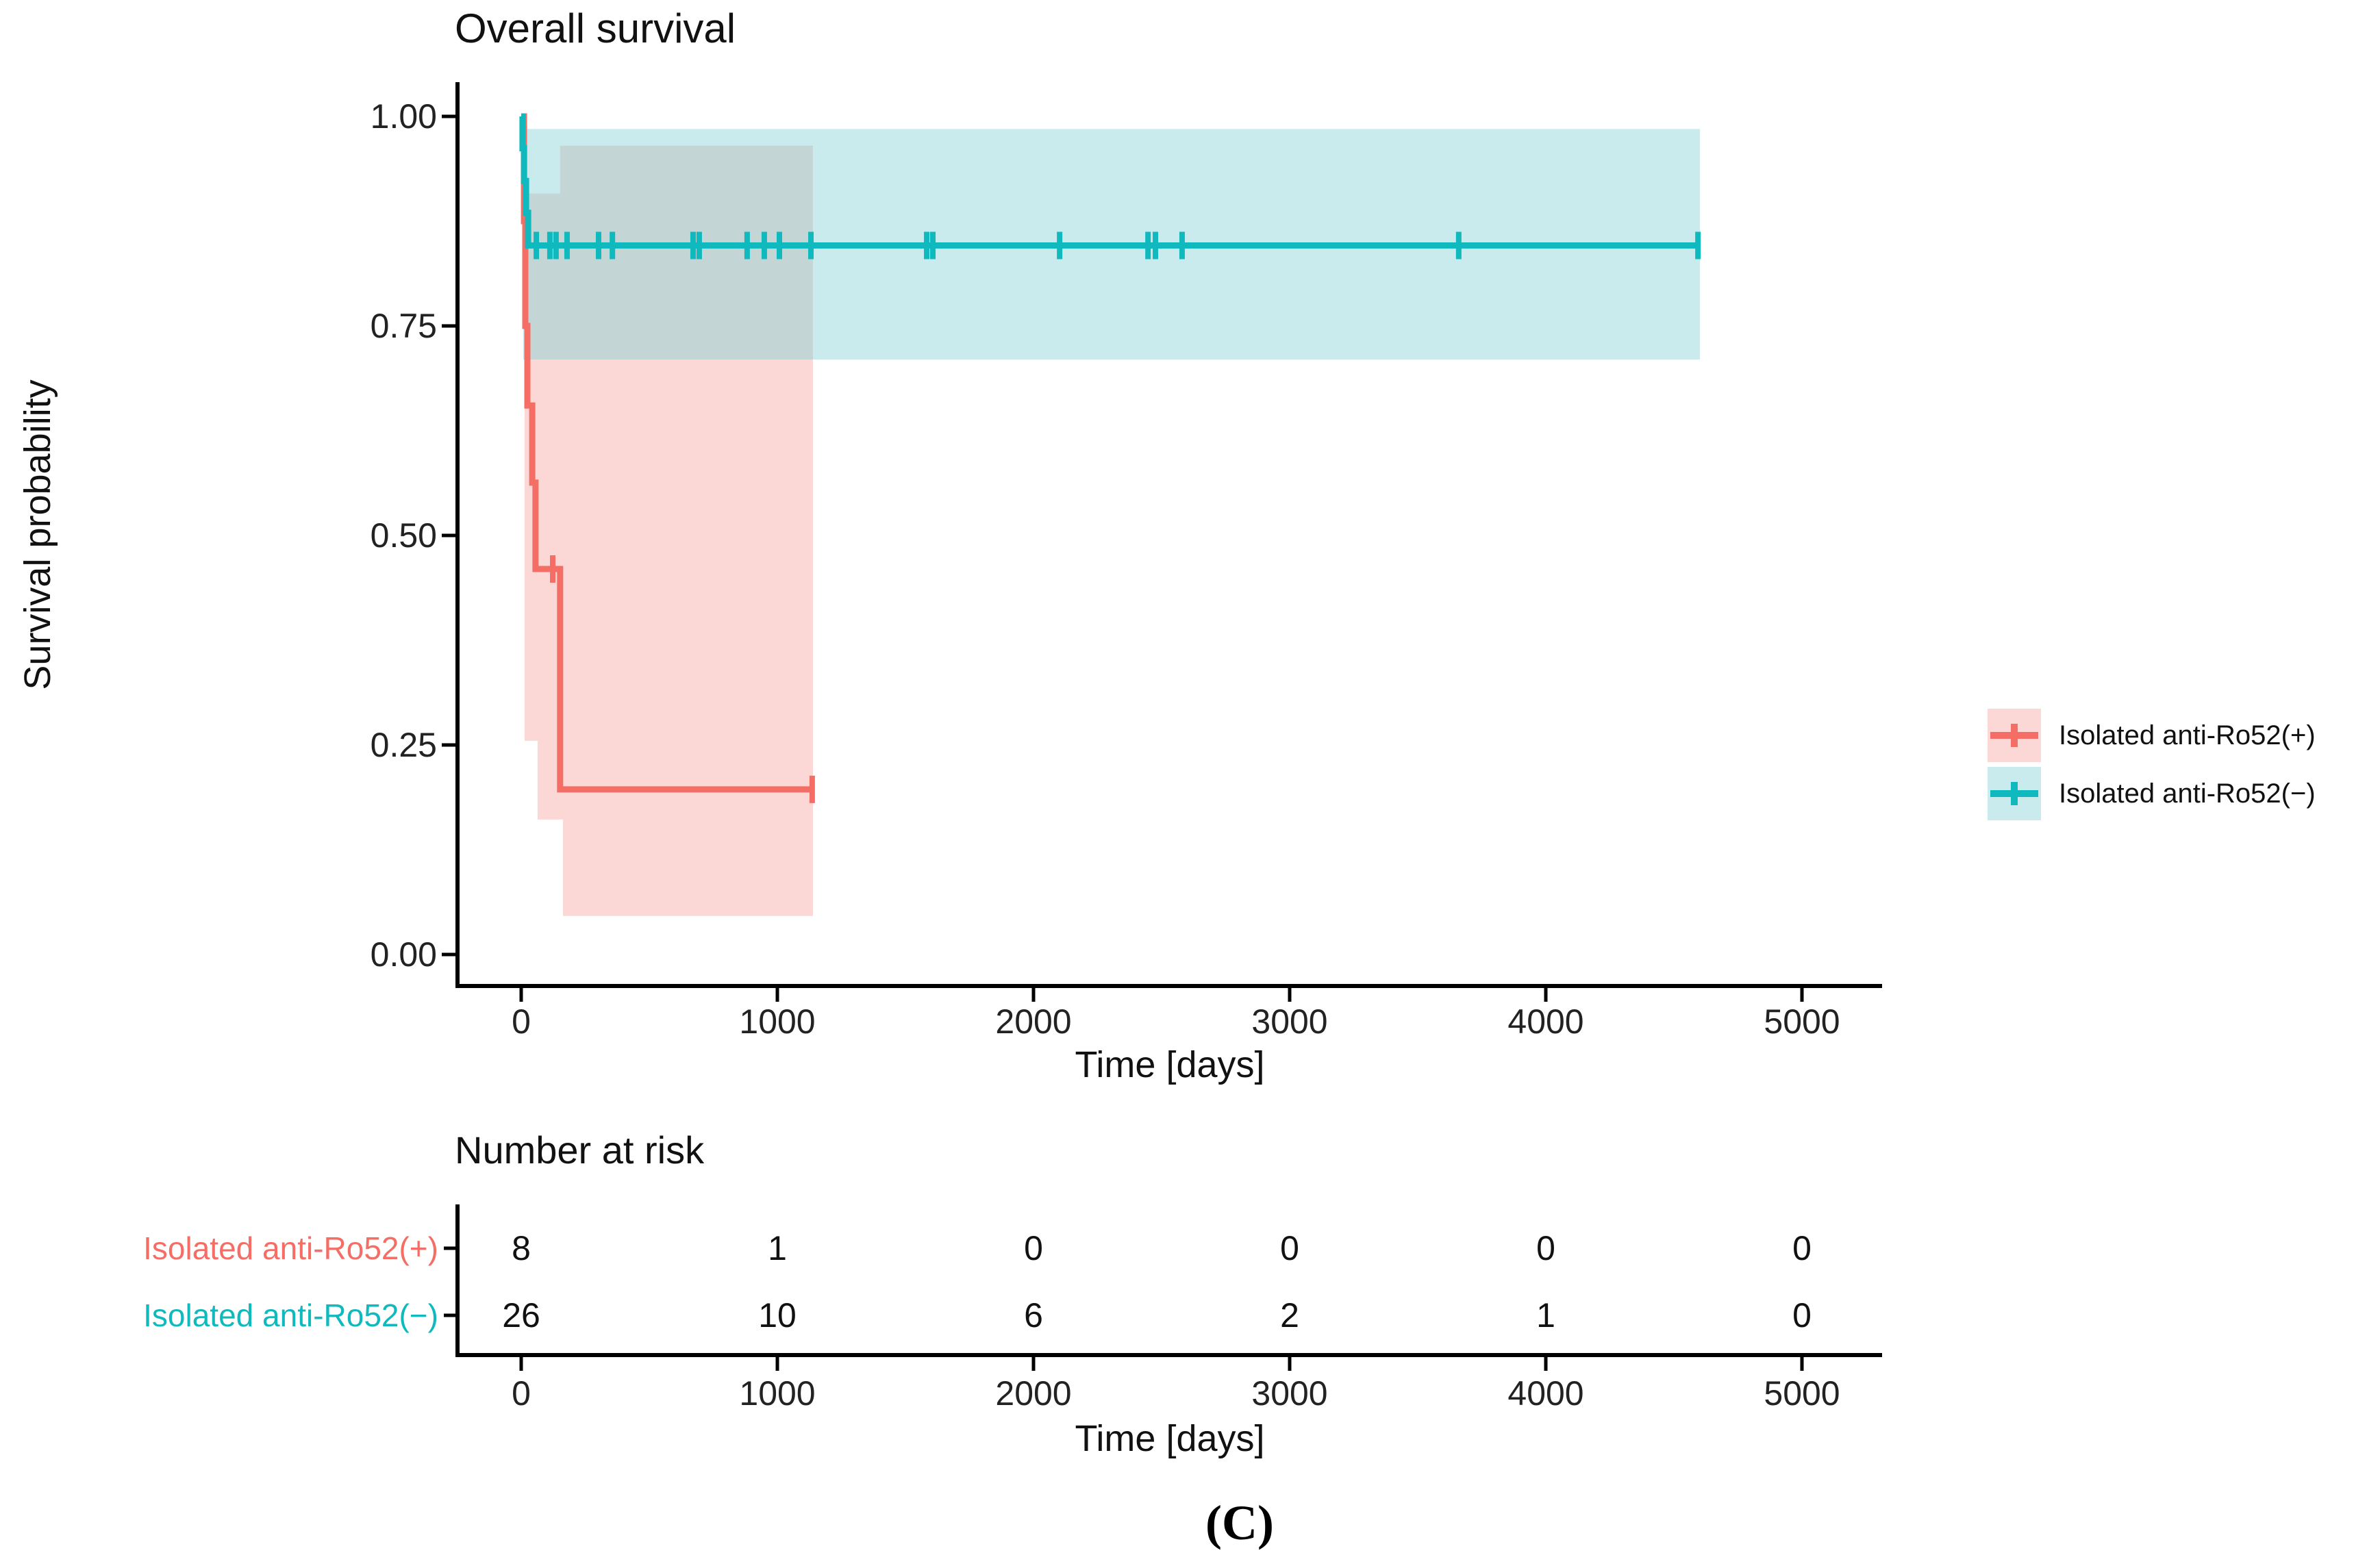 The width and height of the screenshot is (2380, 1568). What do you see at coordinates (777, 1315) in the screenshot?
I see `risk-value: 10` at bounding box center [777, 1315].